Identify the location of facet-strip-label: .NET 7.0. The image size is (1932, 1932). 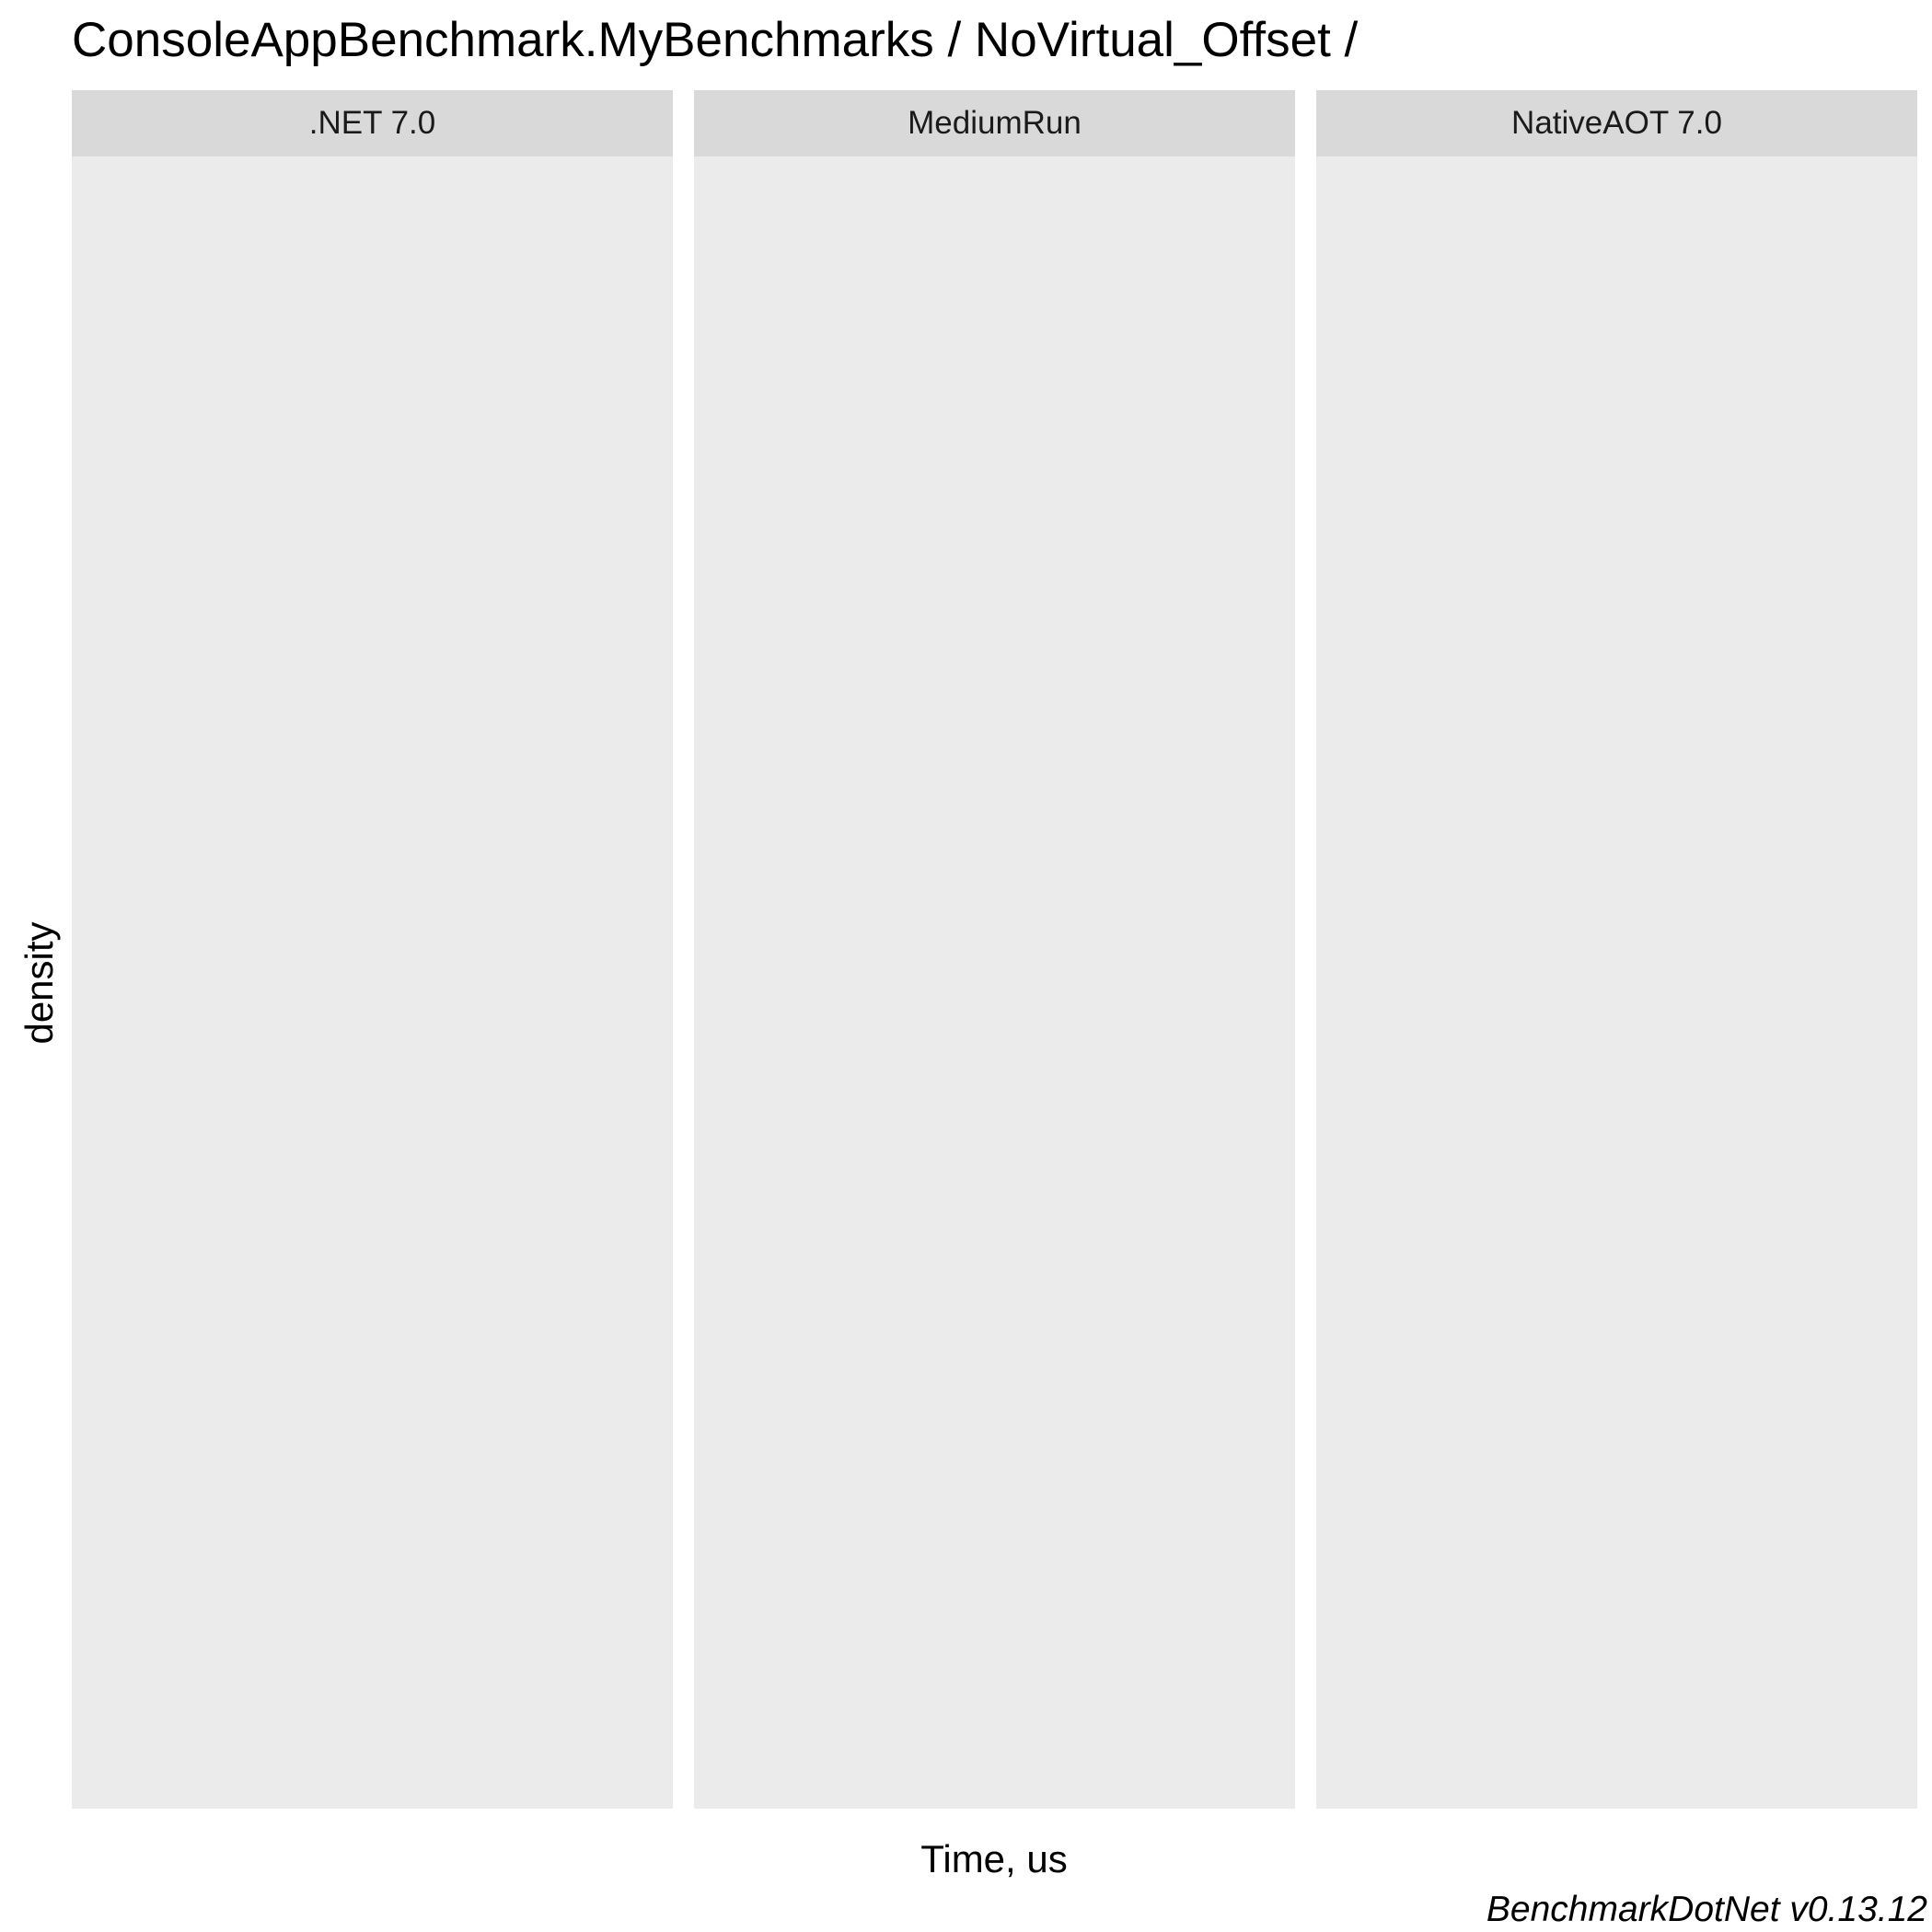
(373, 123).